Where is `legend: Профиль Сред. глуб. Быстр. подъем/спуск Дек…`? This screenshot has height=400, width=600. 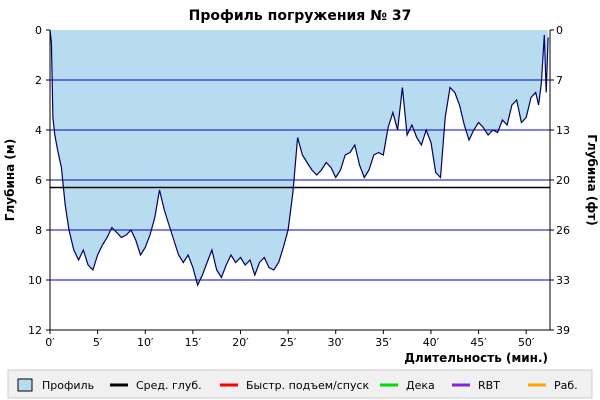 legend: Профиль Сред. глуб. Быстр. подъем/спуск Дек… is located at coordinates (297, 385).